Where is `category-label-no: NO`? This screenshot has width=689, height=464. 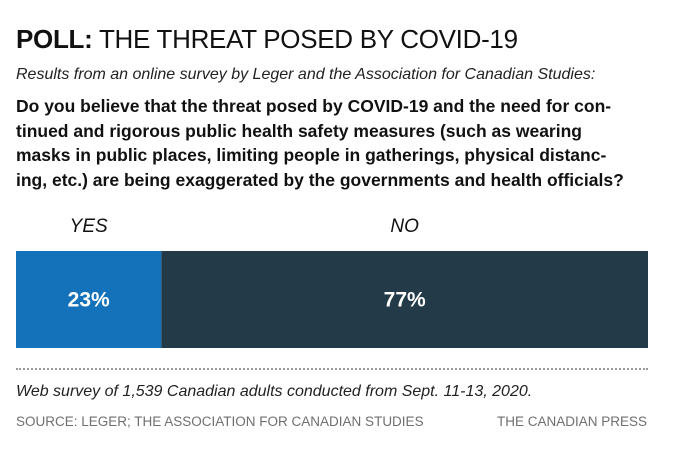
category-label-no: NO is located at coordinates (404, 226).